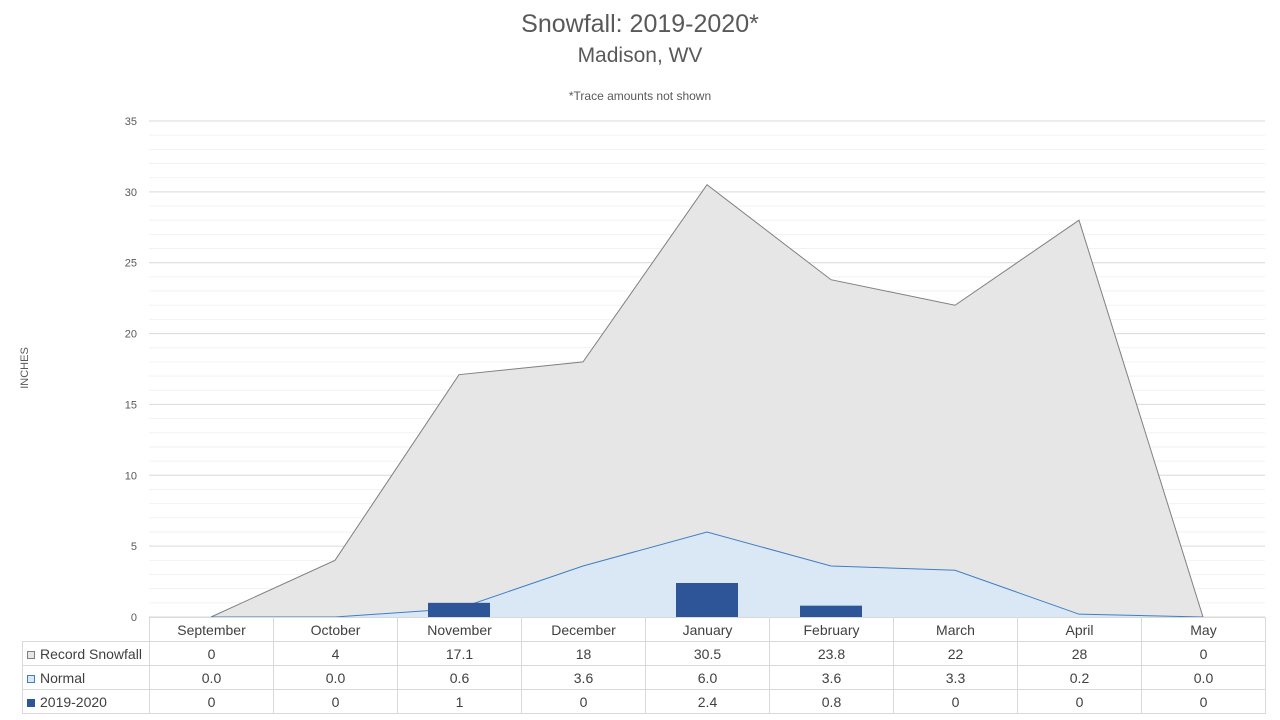  What do you see at coordinates (131, 335) in the screenshot?
I see `y-tick-label: 20` at bounding box center [131, 335].